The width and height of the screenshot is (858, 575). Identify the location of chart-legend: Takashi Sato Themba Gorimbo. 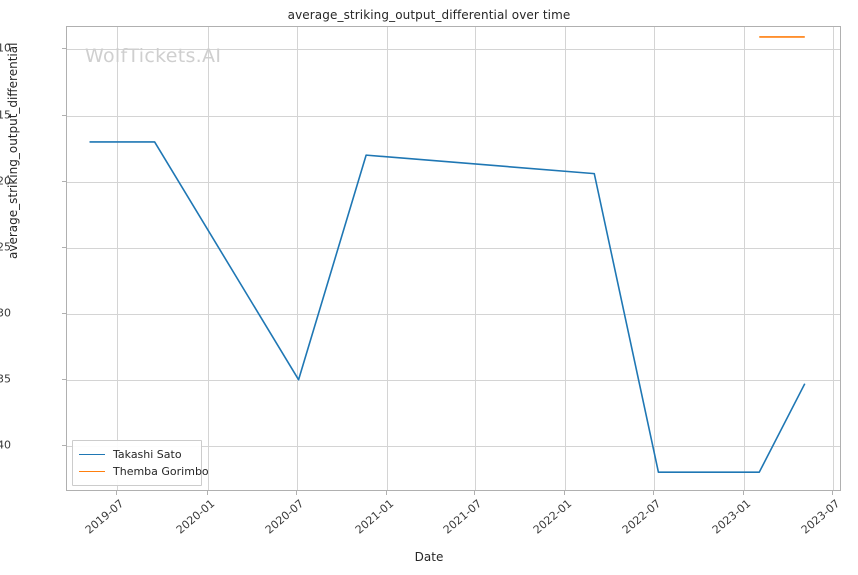
(140, 463).